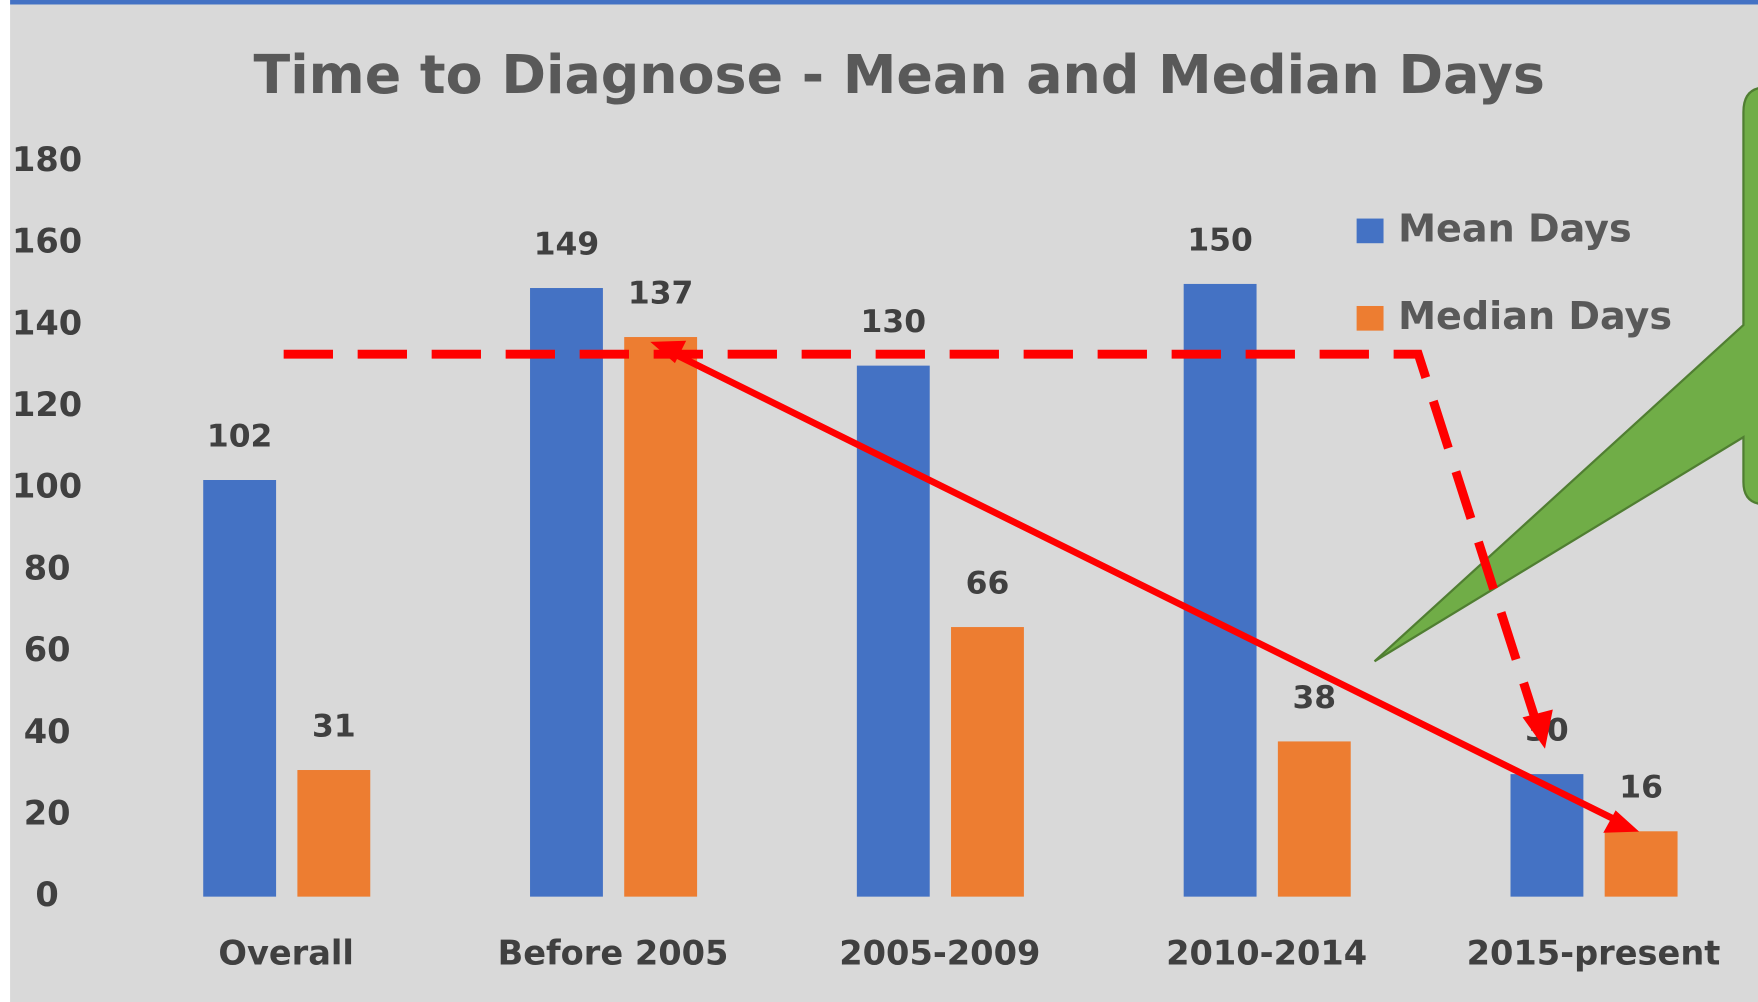 The width and height of the screenshot is (1758, 1002). What do you see at coordinates (47, 486) in the screenshot?
I see `y-tick-label: 100` at bounding box center [47, 486].